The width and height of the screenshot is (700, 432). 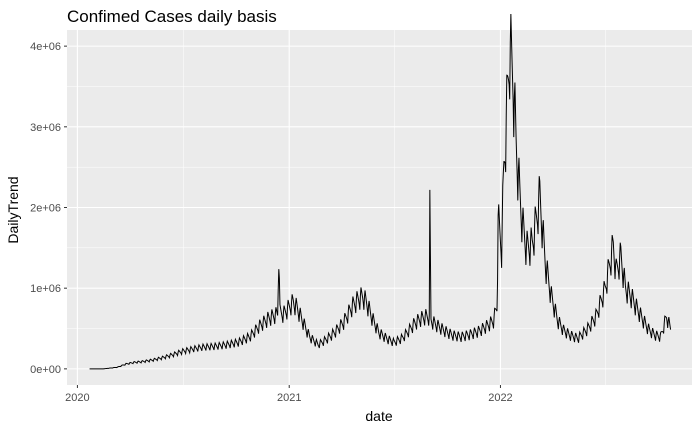 What do you see at coordinates (45, 289) in the screenshot?
I see `y-tick-label: 1e+06` at bounding box center [45, 289].